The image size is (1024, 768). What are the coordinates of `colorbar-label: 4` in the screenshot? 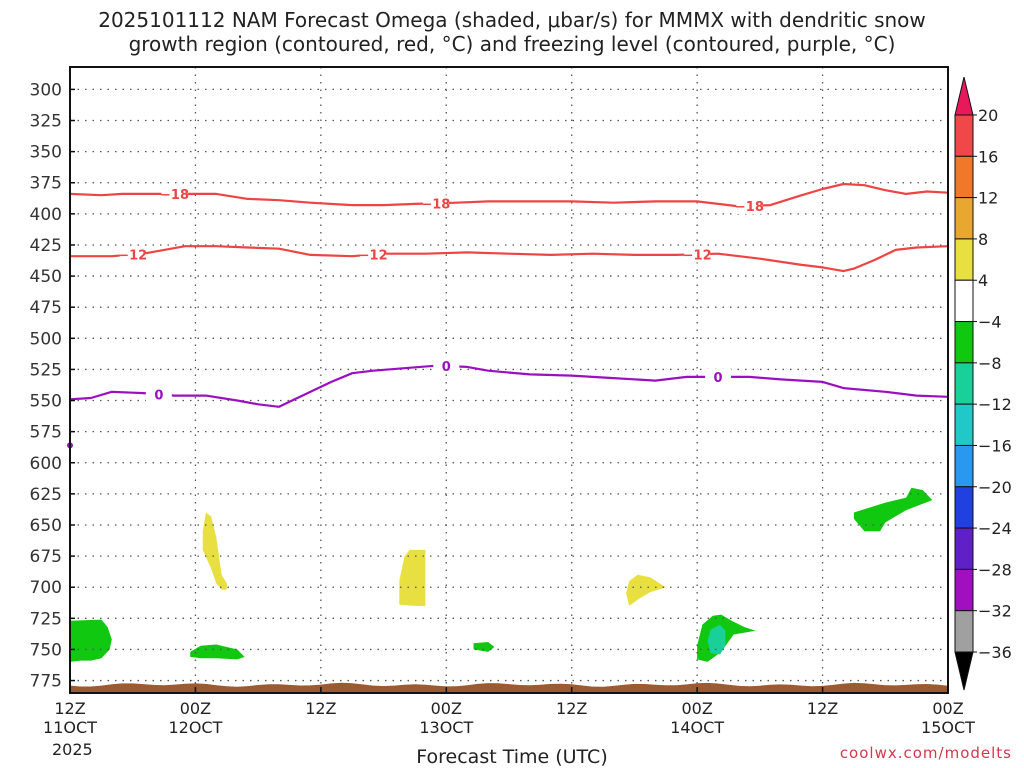 It's located at (983, 280).